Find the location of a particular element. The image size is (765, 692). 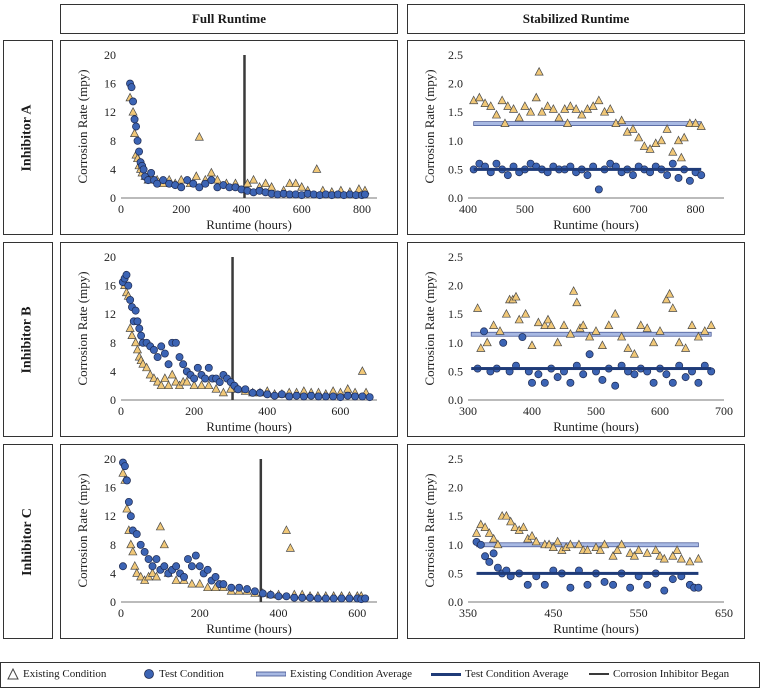

x-tick-label: 200 is located at coordinates (200, 613).